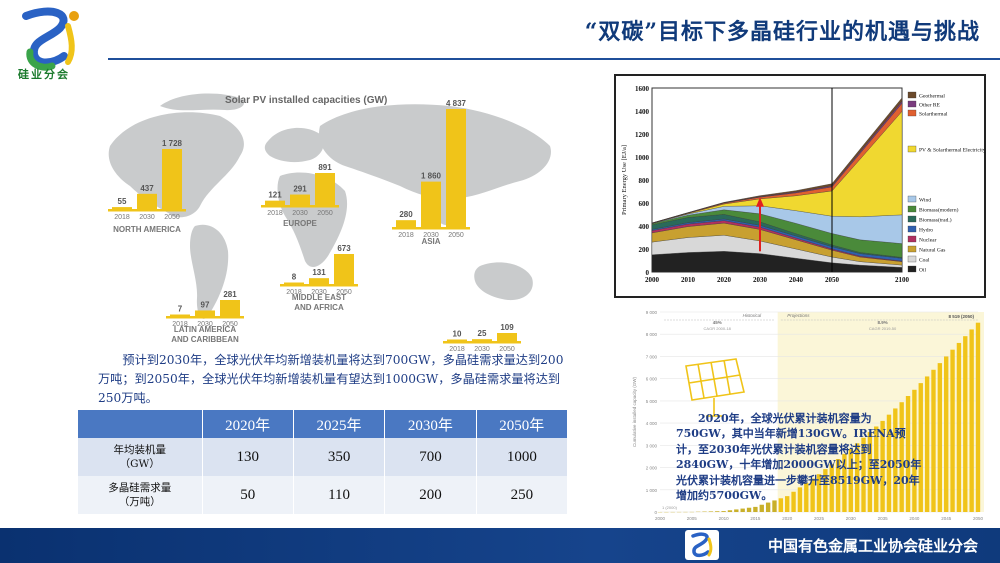  I want to click on region-name: AND CARIBBEAN, so click(205, 339).